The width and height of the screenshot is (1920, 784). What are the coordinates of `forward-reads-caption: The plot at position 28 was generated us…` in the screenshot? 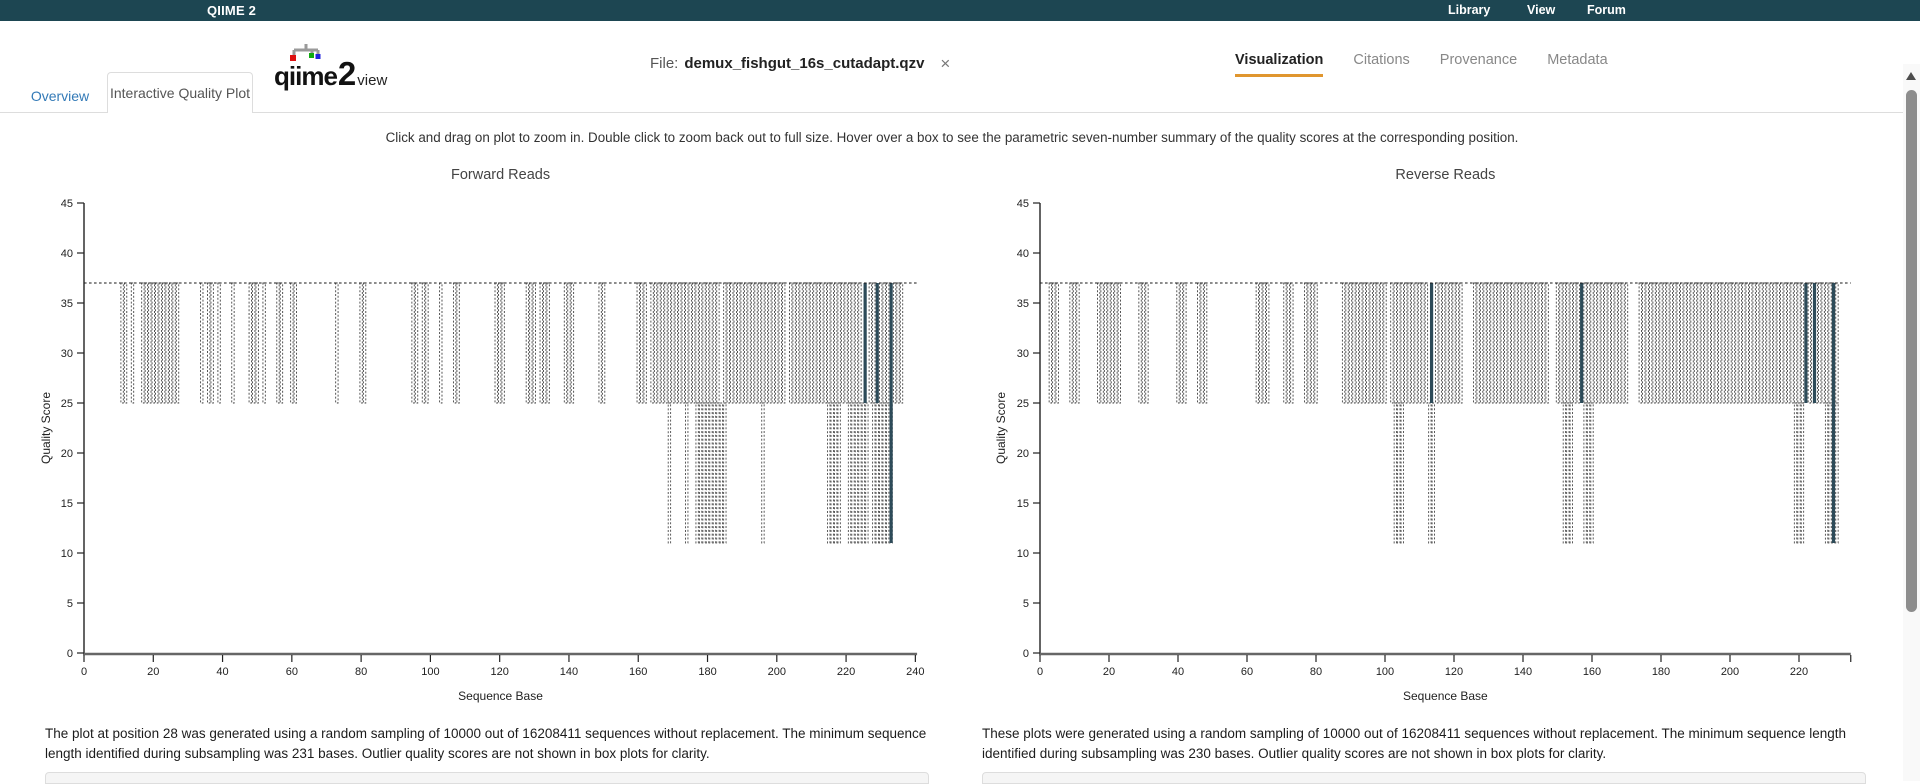 It's located at (486, 743).